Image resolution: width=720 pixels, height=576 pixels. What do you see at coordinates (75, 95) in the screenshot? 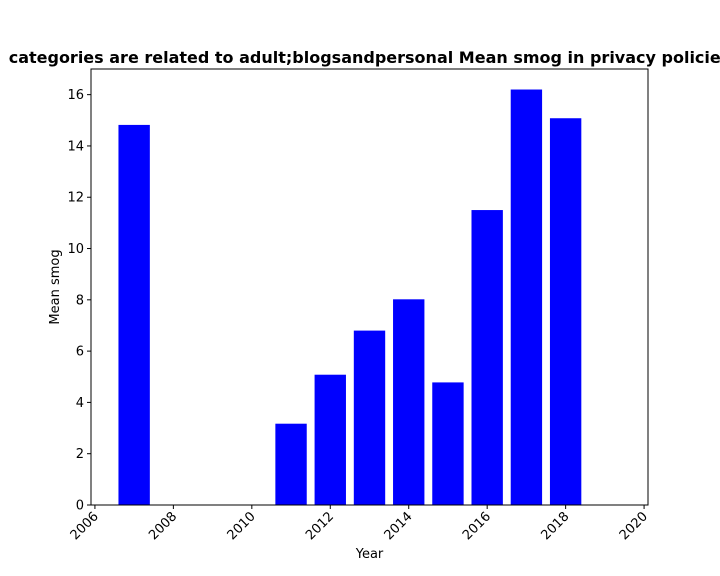
I see `y-tick-label: 16` at bounding box center [75, 95].